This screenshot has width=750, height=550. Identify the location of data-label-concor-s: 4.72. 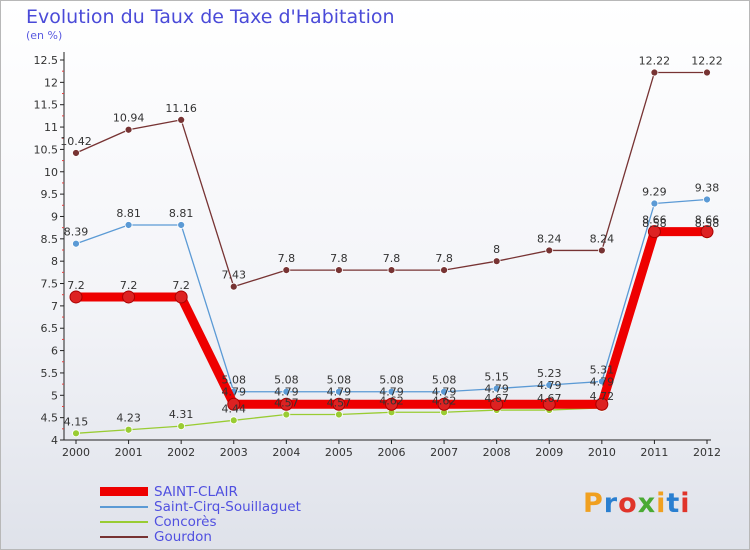
(602, 396).